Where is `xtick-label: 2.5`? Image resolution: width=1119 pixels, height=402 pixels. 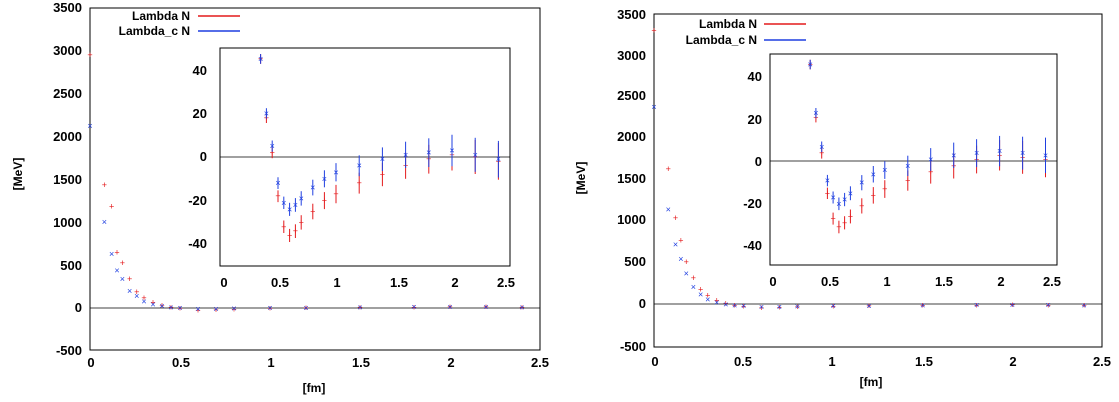 xtick-label: 2.5 is located at coordinates (1102, 361).